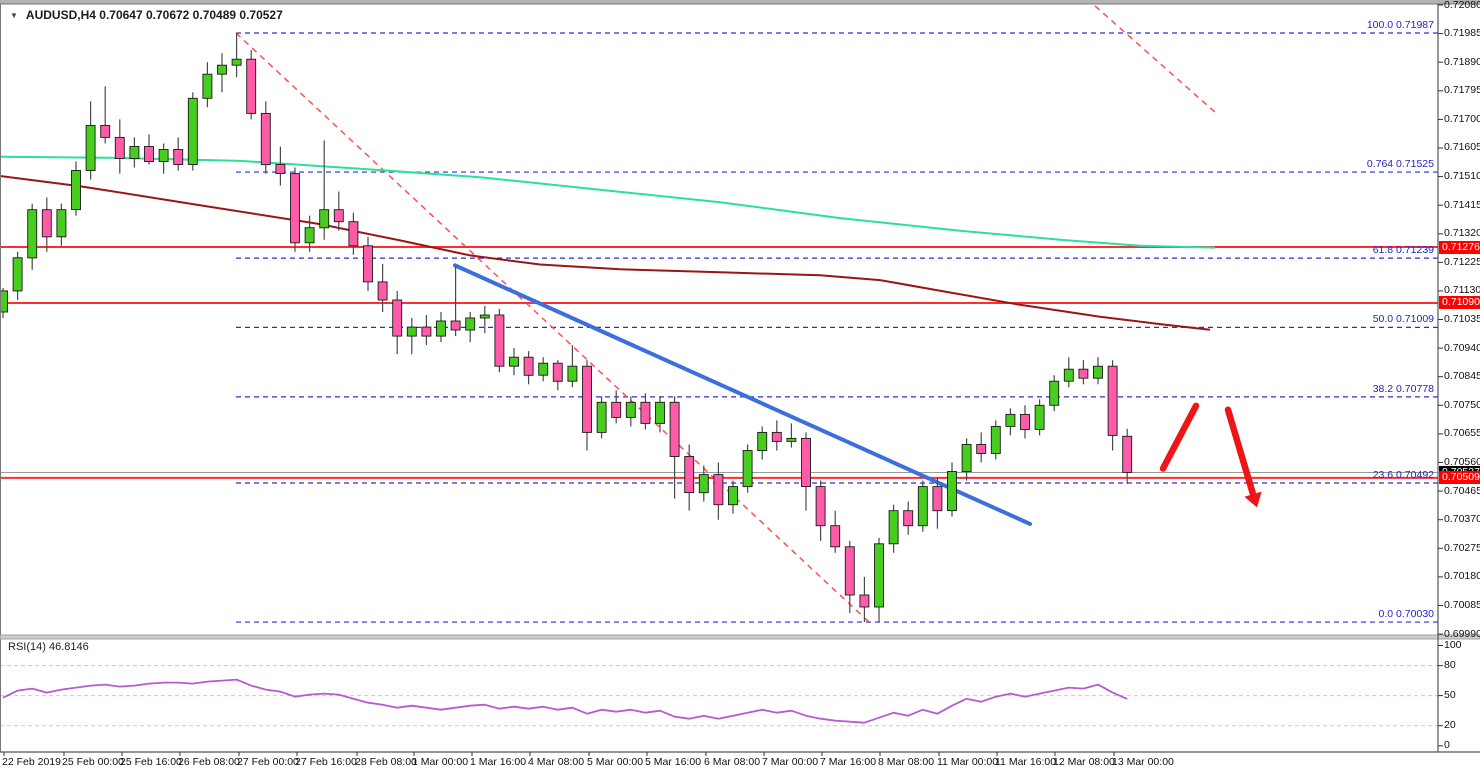 Image resolution: width=1480 pixels, height=772 pixels. Describe the element at coordinates (1462, 118) in the screenshot. I see `price-tick-label: 0.71700` at that location.